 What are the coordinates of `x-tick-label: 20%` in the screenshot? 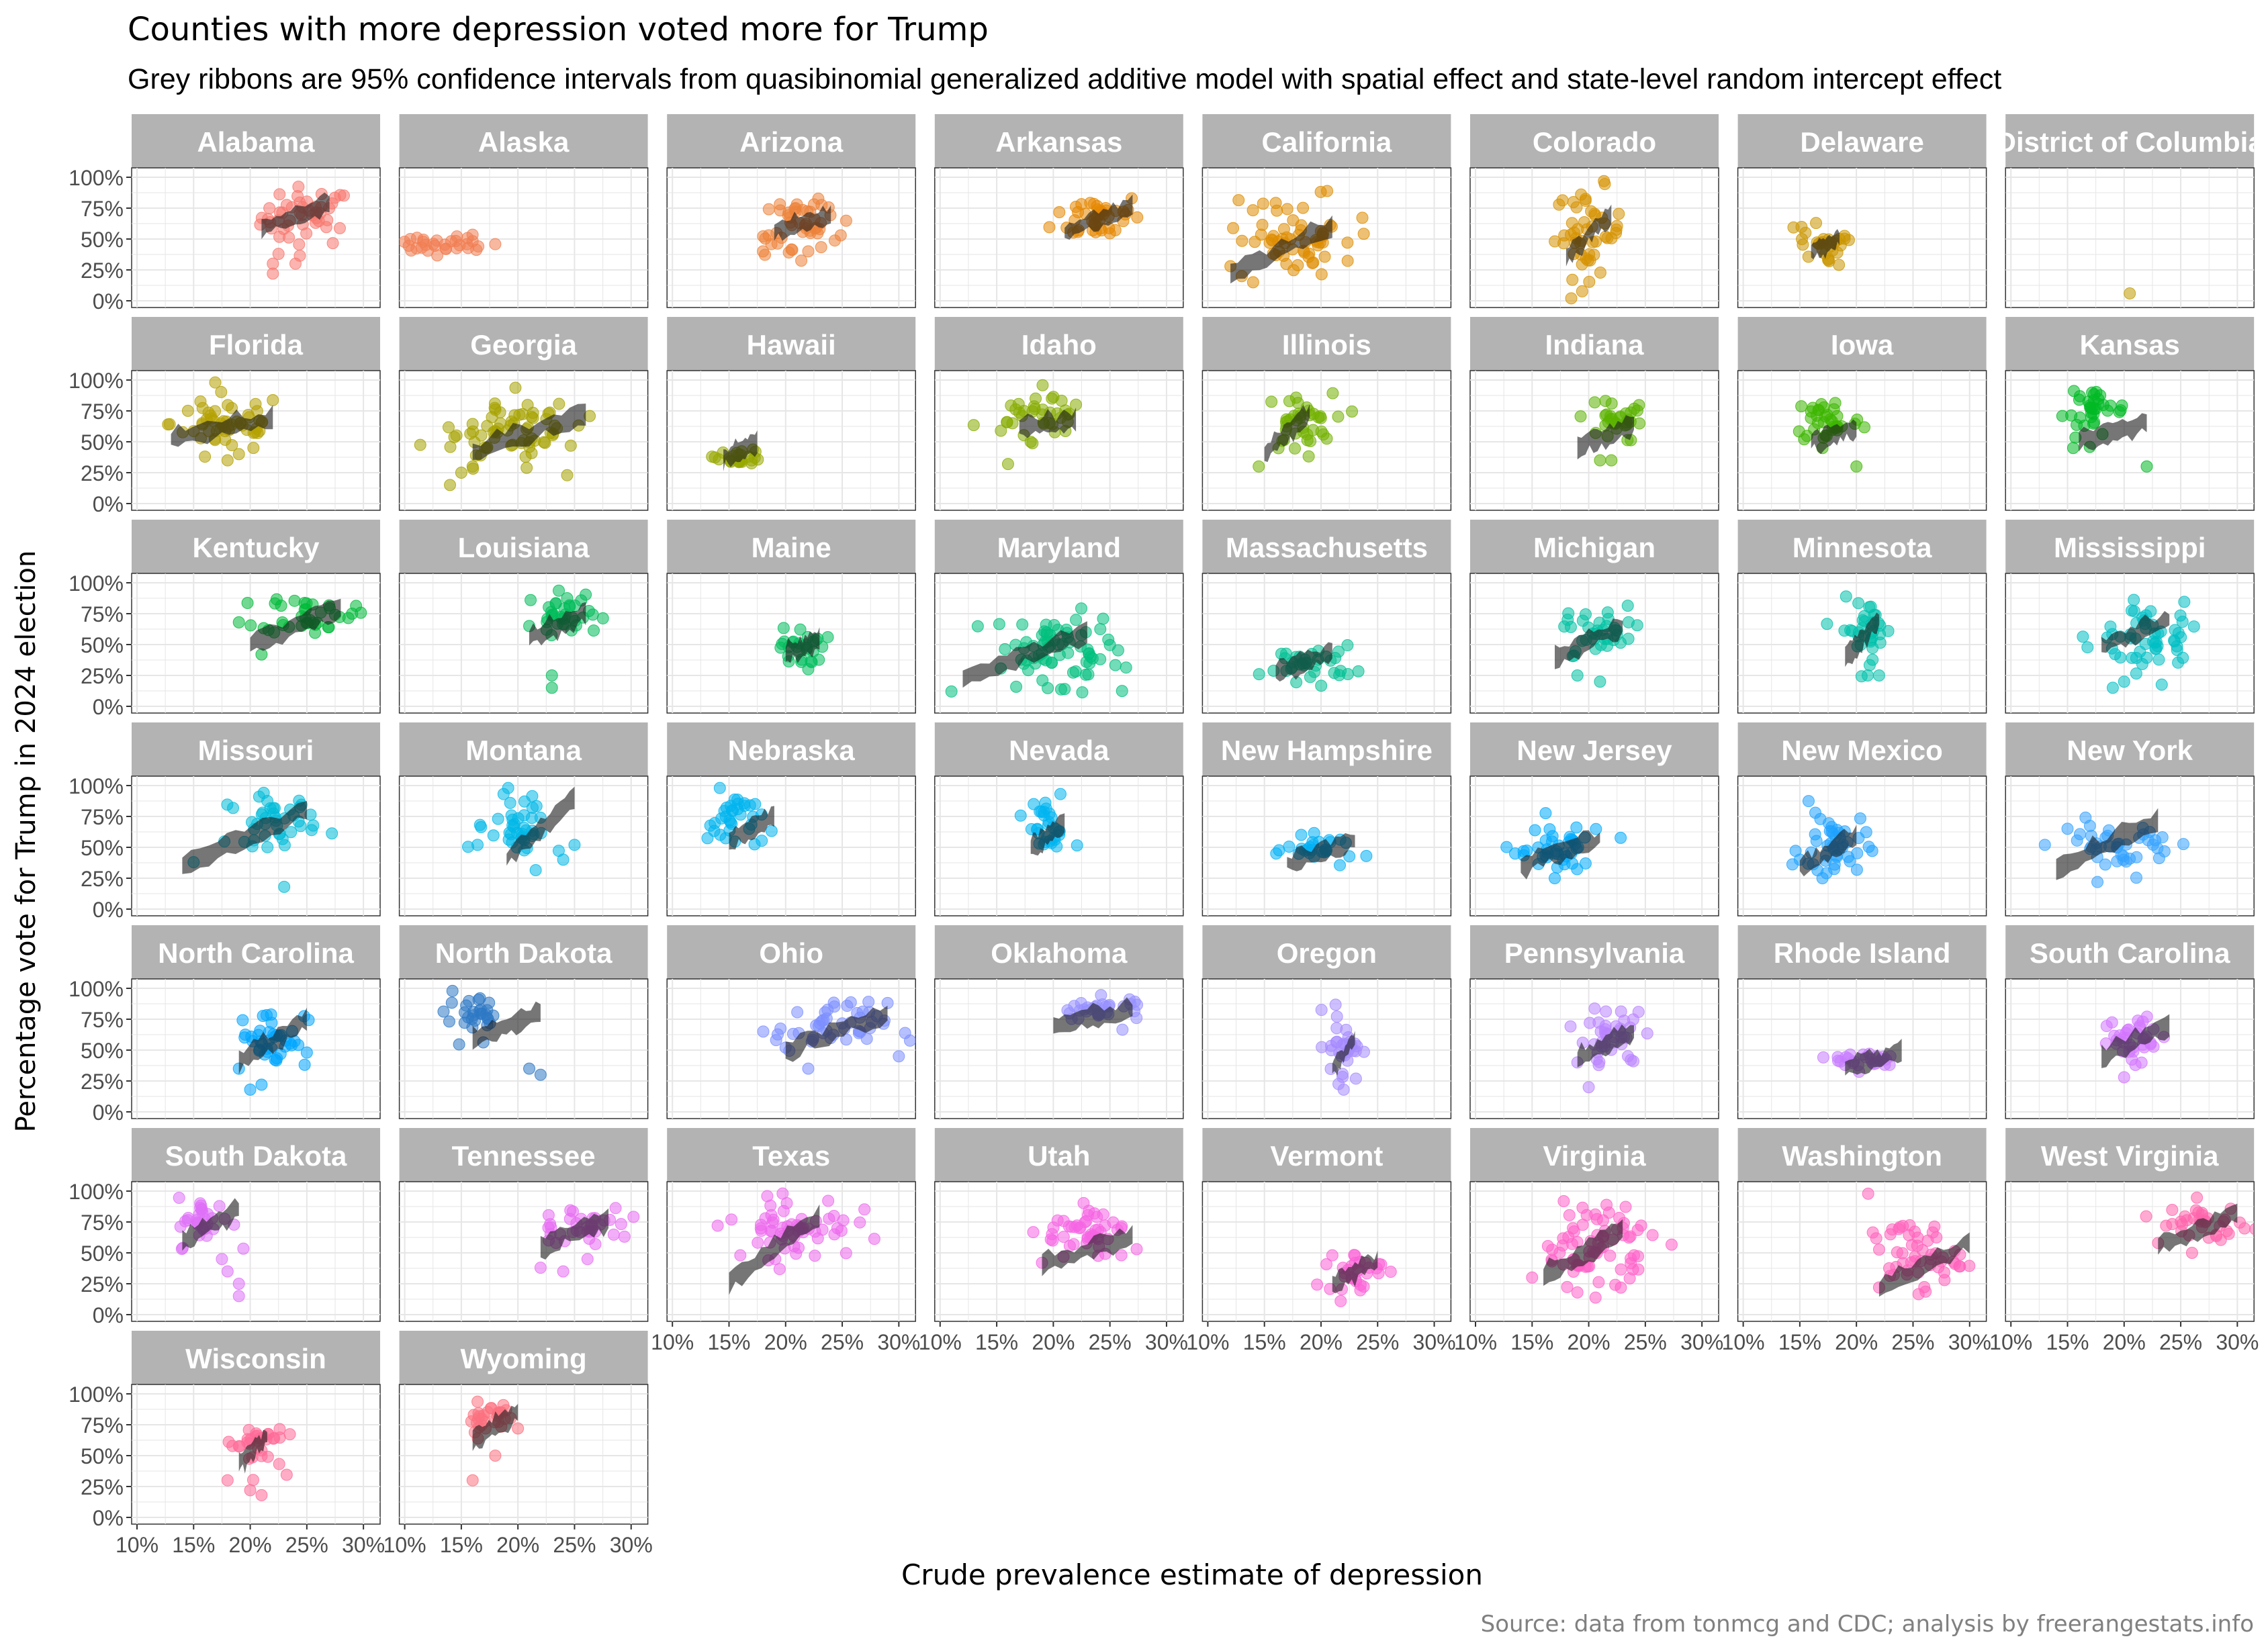 It's located at (1589, 1342).